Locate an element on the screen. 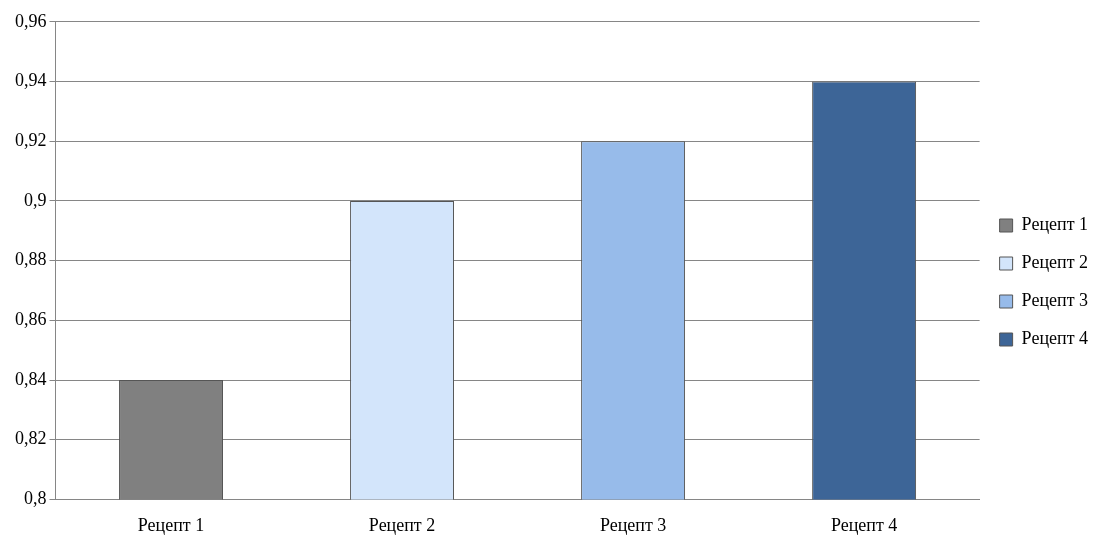 This screenshot has width=1110, height=557. y-tick-label: 0,86 is located at coordinates (31, 319).